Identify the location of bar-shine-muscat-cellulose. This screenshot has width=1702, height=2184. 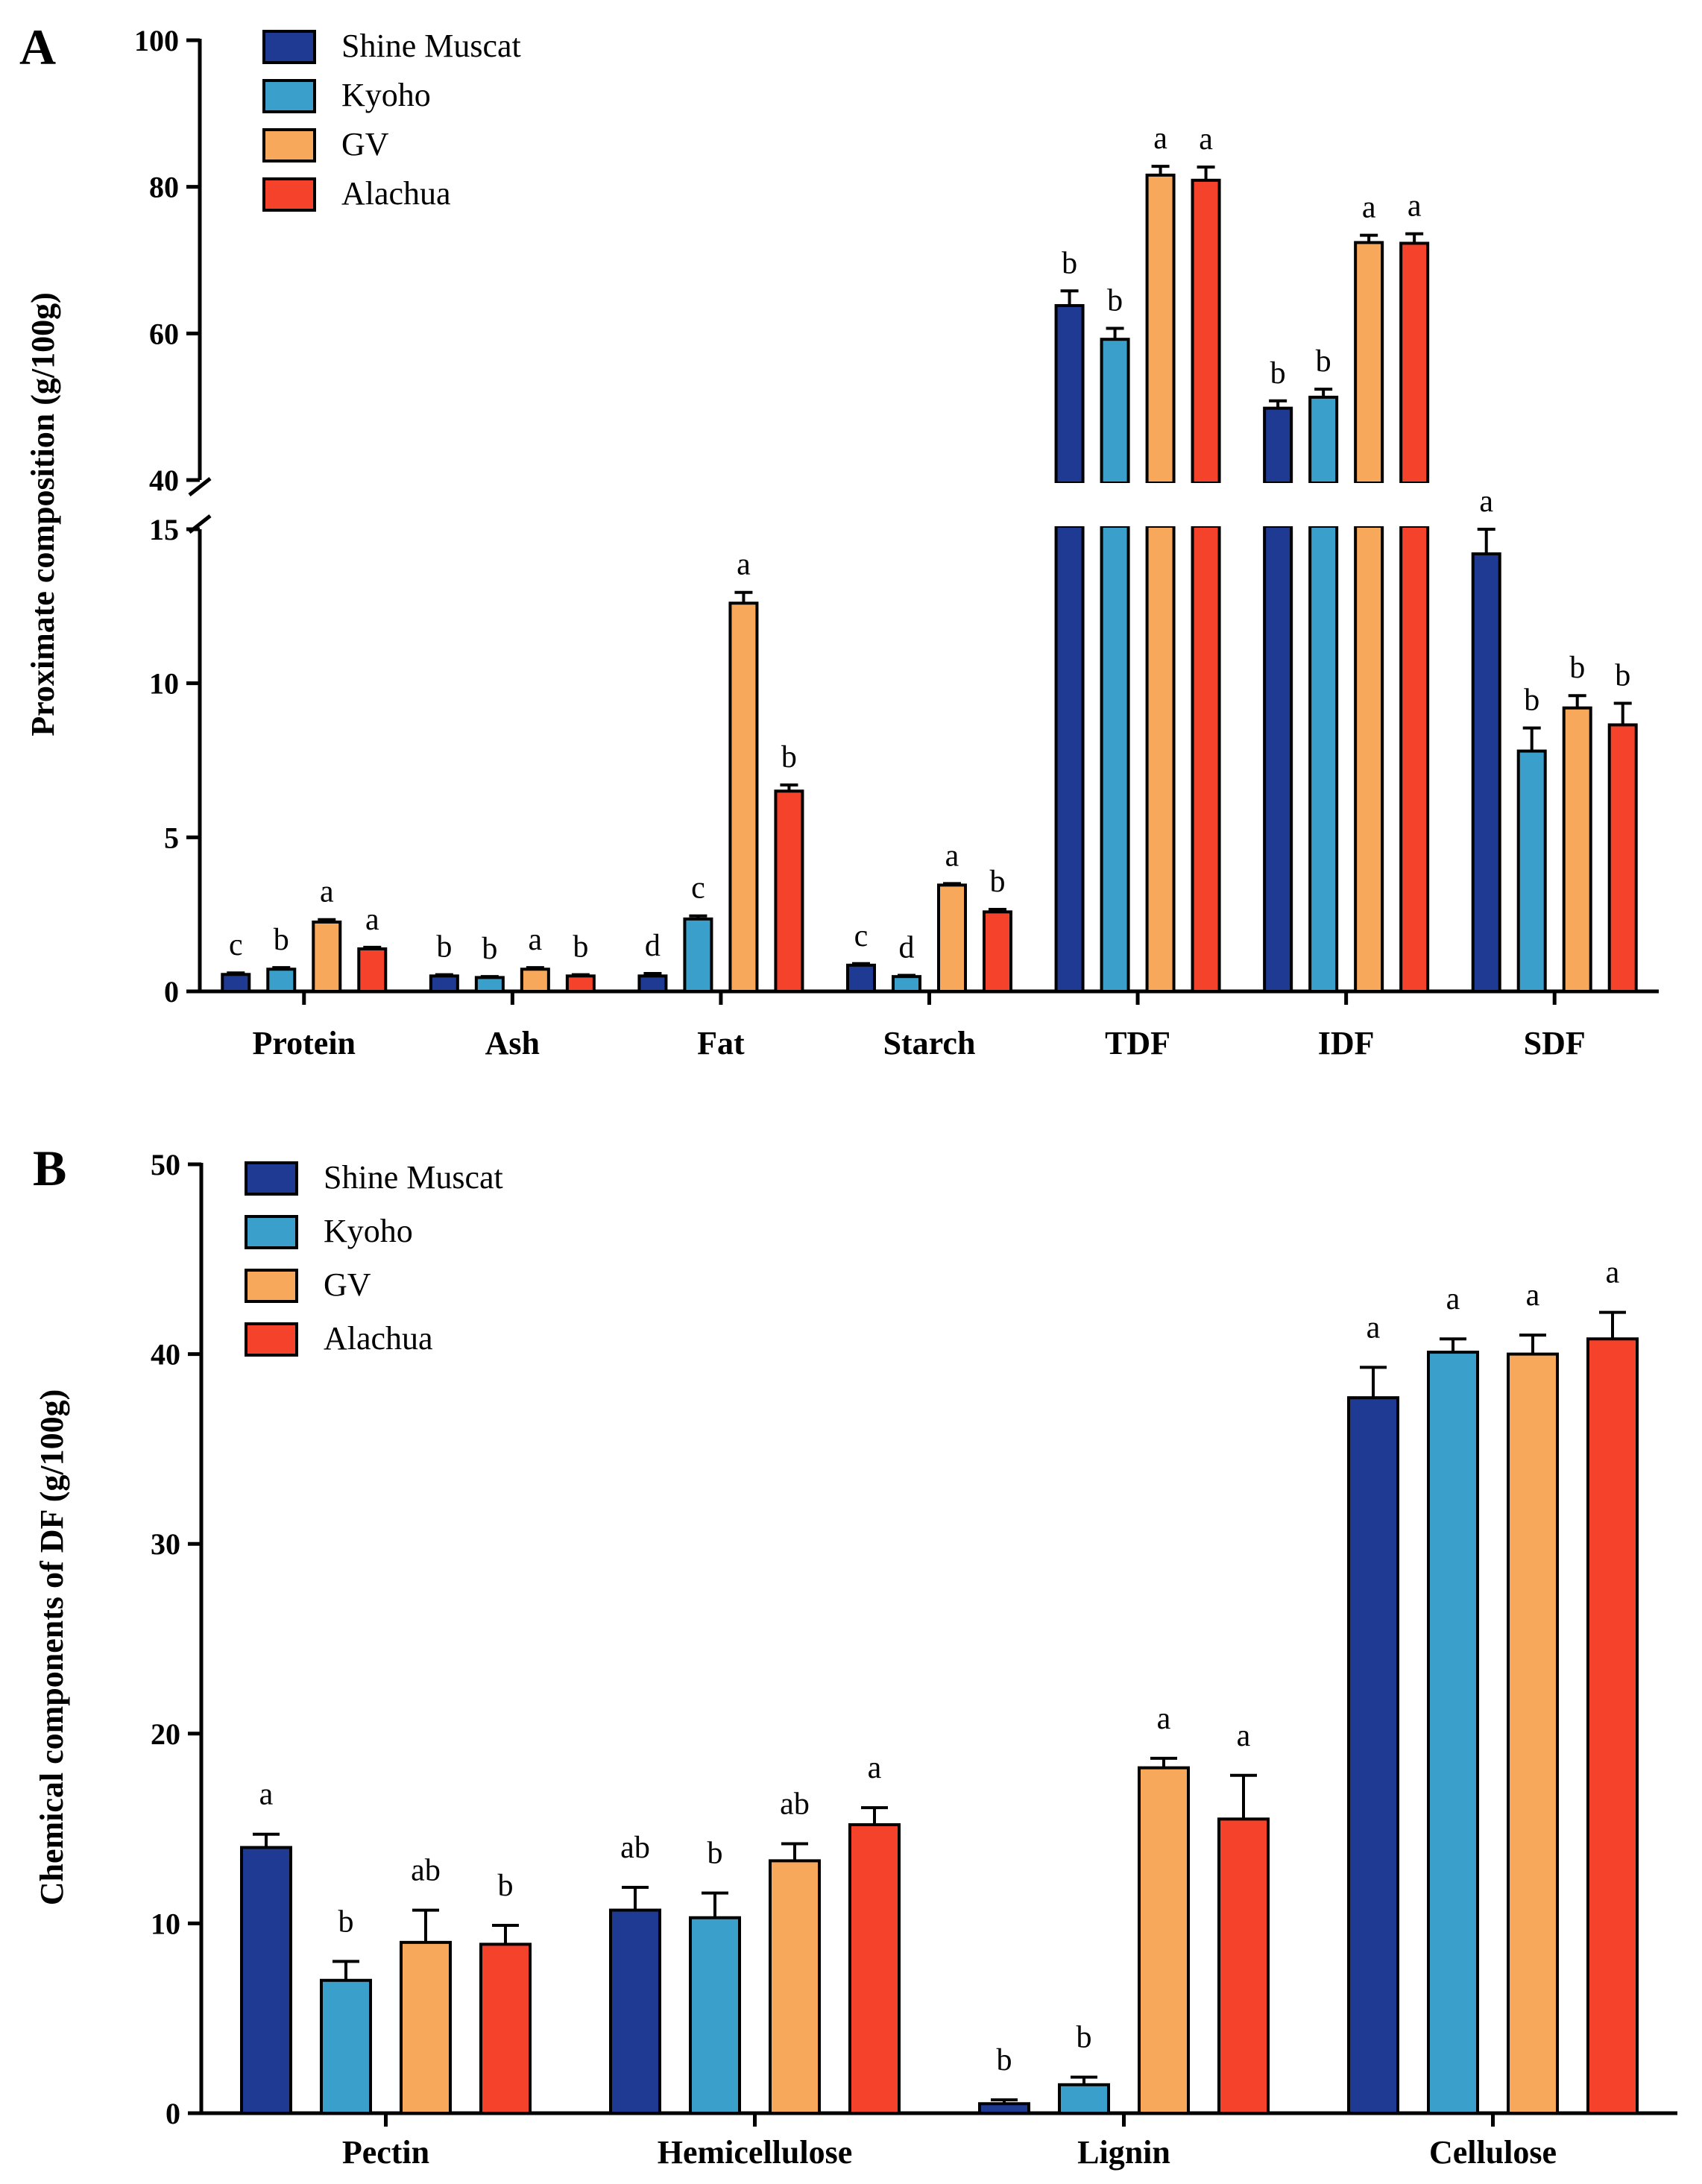
(1373, 1755).